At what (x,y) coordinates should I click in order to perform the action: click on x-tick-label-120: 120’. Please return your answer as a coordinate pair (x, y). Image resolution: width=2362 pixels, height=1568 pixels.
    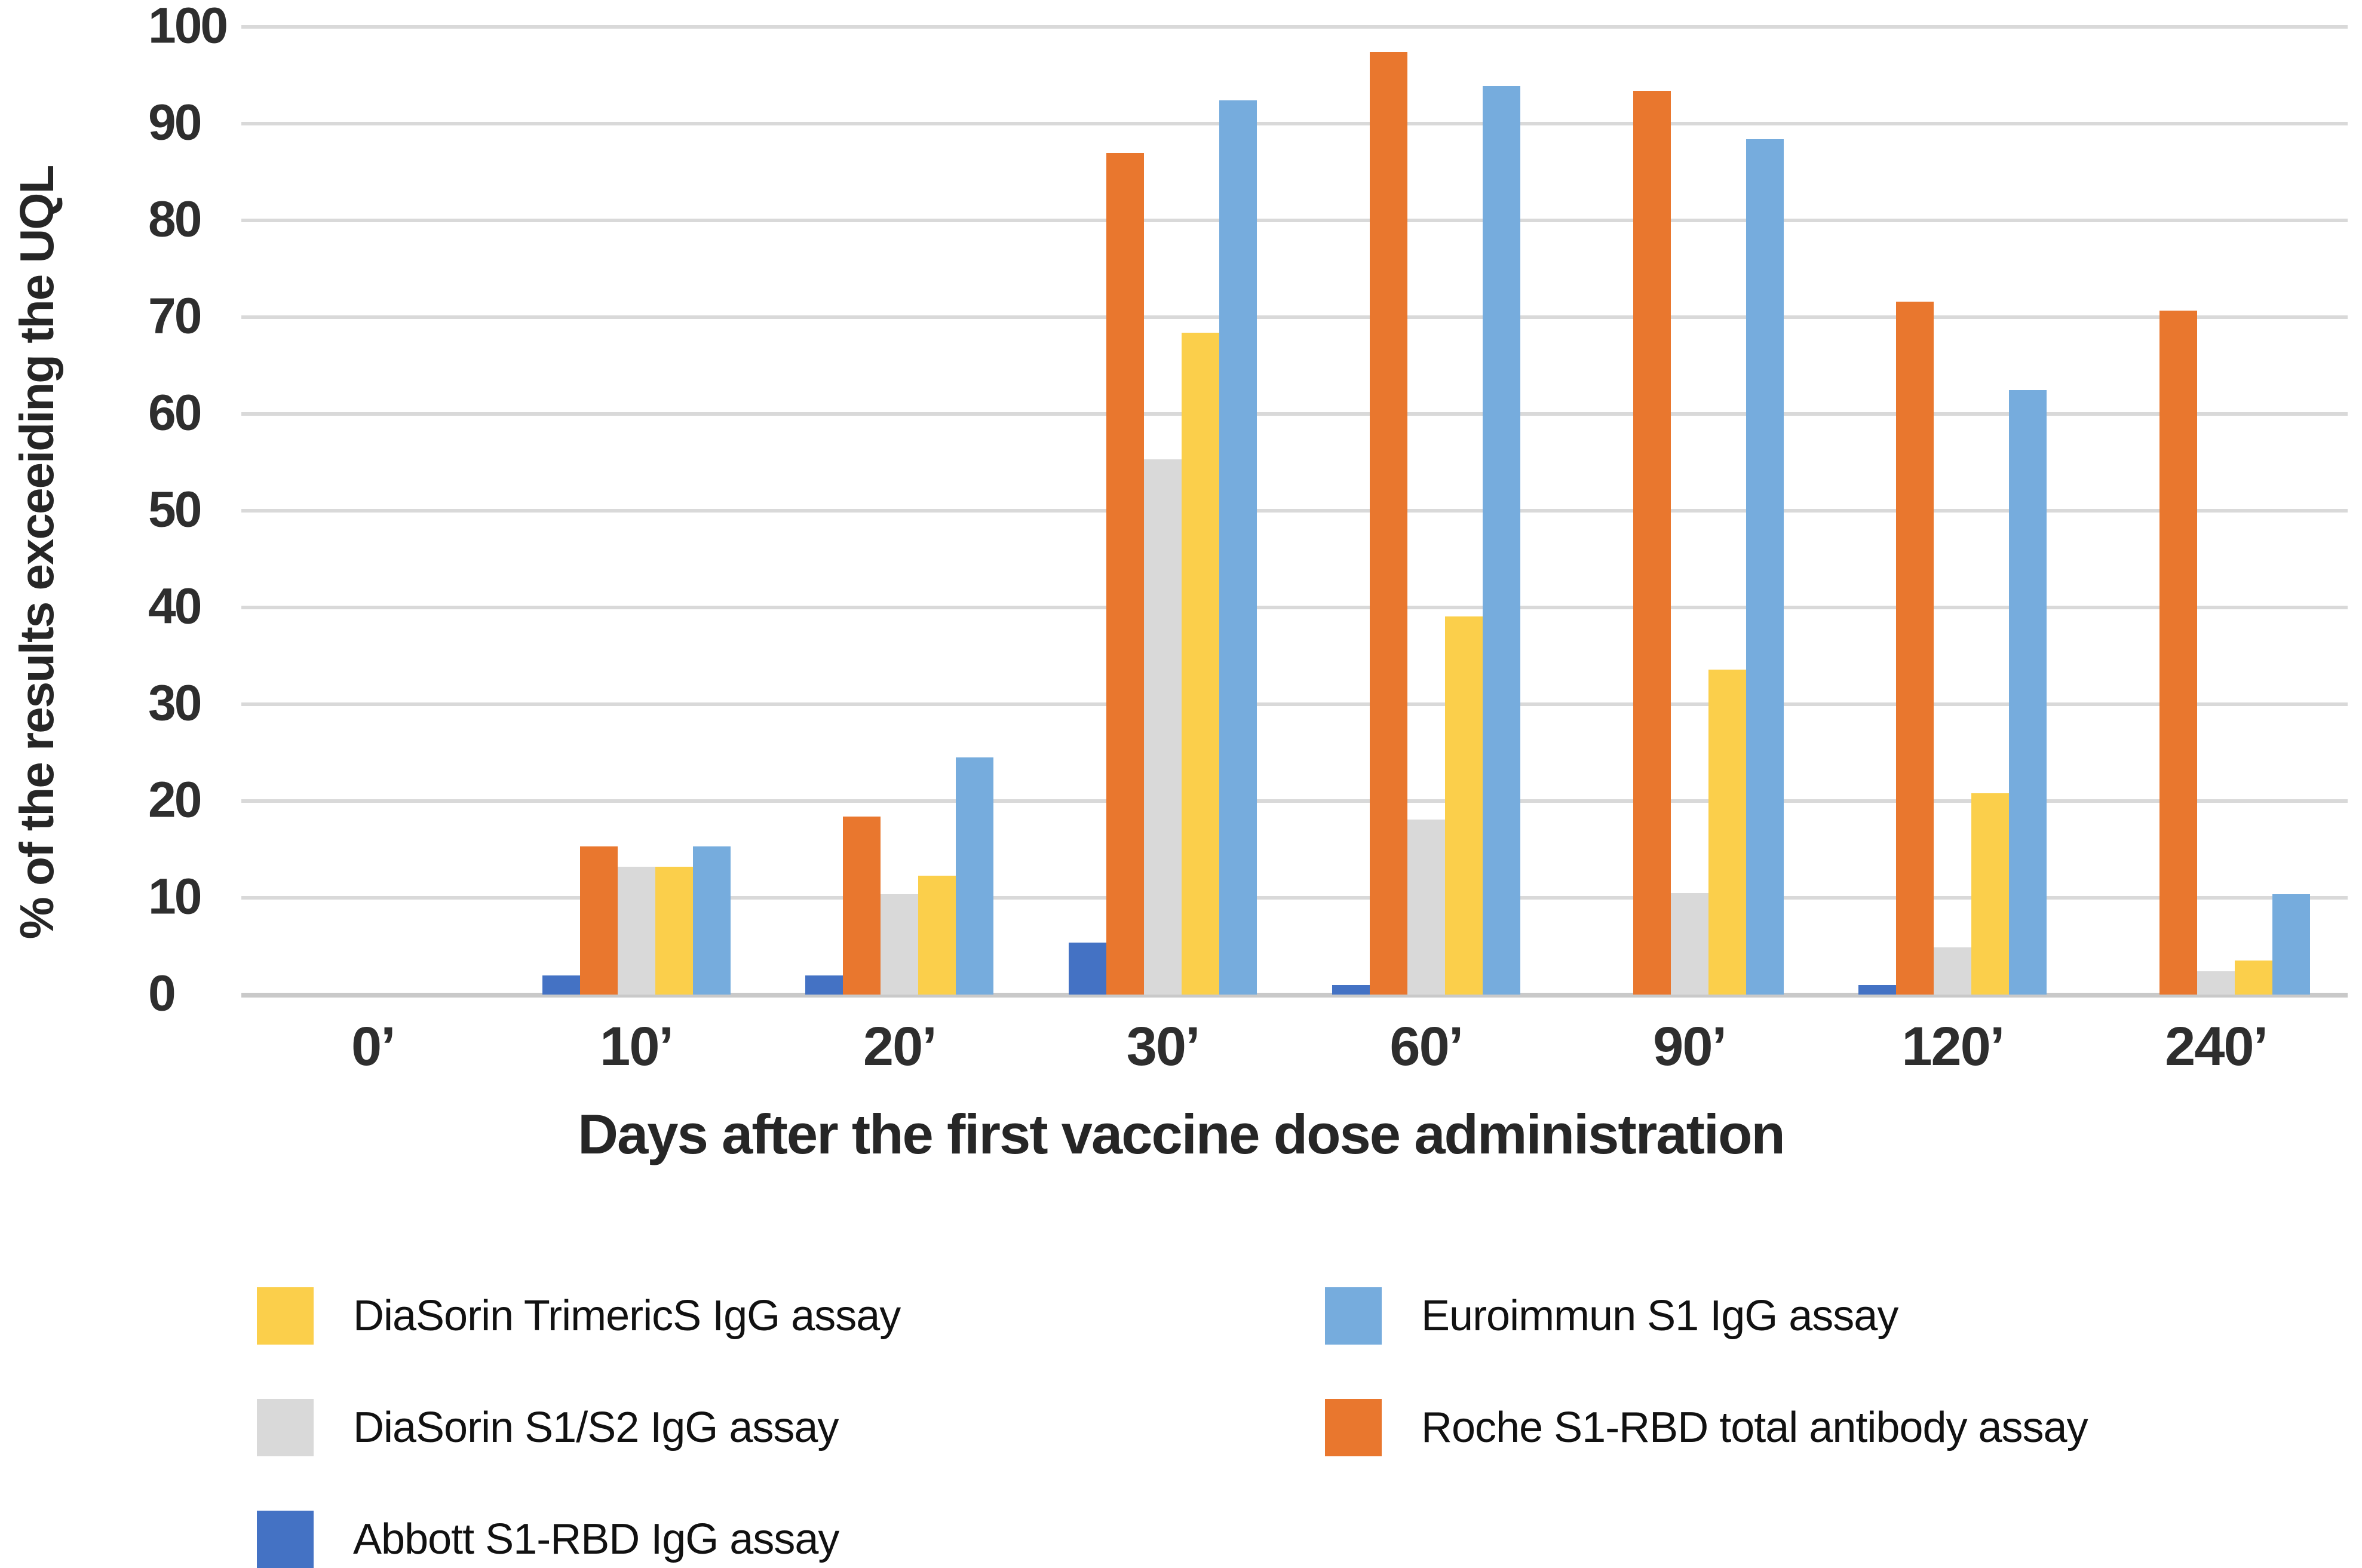
    Looking at the image, I should click on (1953, 1046).